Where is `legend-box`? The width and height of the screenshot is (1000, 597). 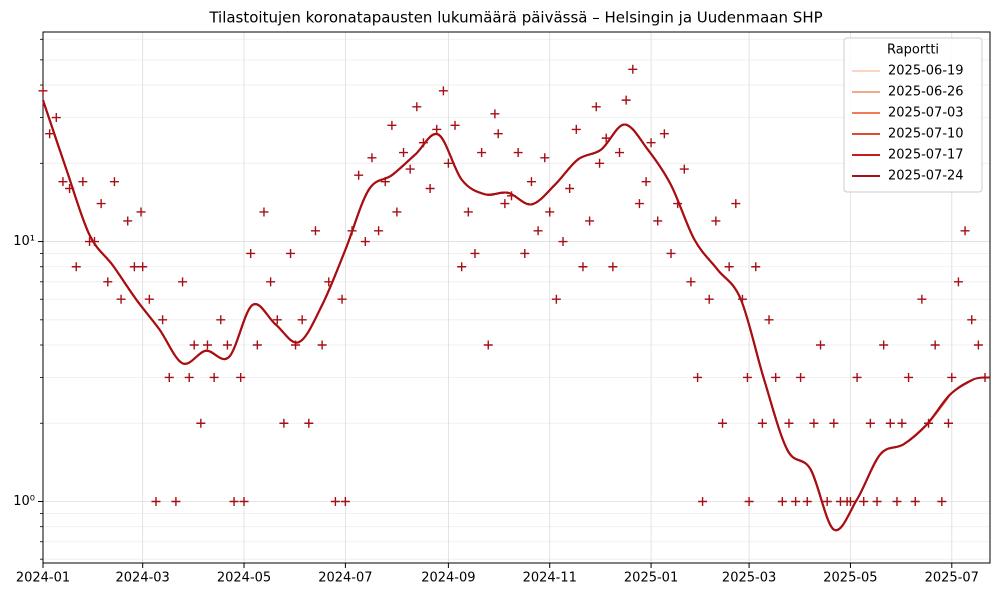 legend-box is located at coordinates (913, 115).